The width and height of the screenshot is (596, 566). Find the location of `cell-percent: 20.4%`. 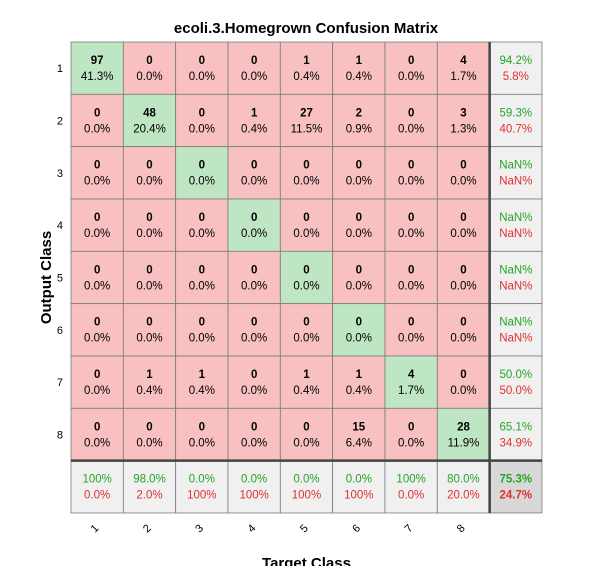

cell-percent: 20.4% is located at coordinates (149, 129).